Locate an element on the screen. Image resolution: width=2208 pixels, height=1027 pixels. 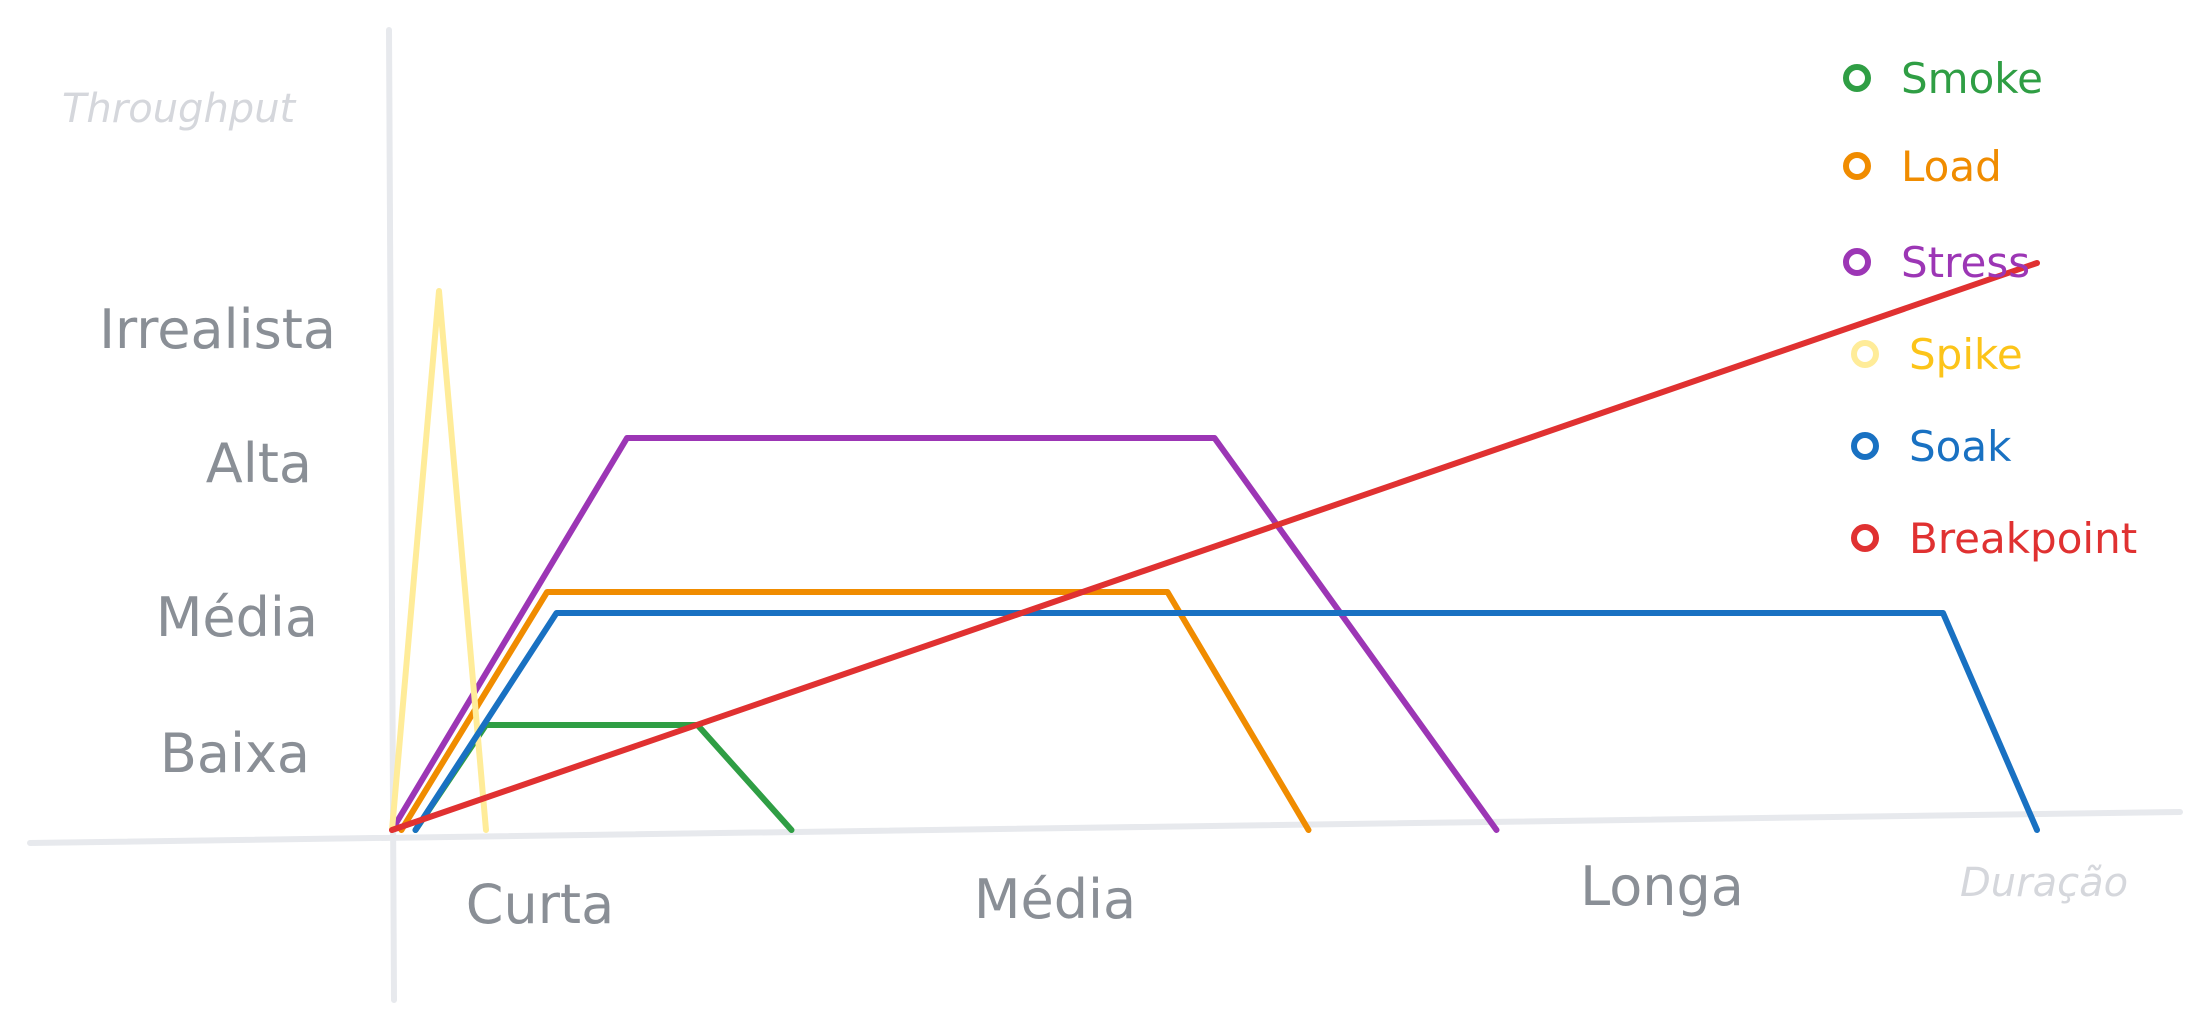
y-tick-media: Média is located at coordinates (237, 617).